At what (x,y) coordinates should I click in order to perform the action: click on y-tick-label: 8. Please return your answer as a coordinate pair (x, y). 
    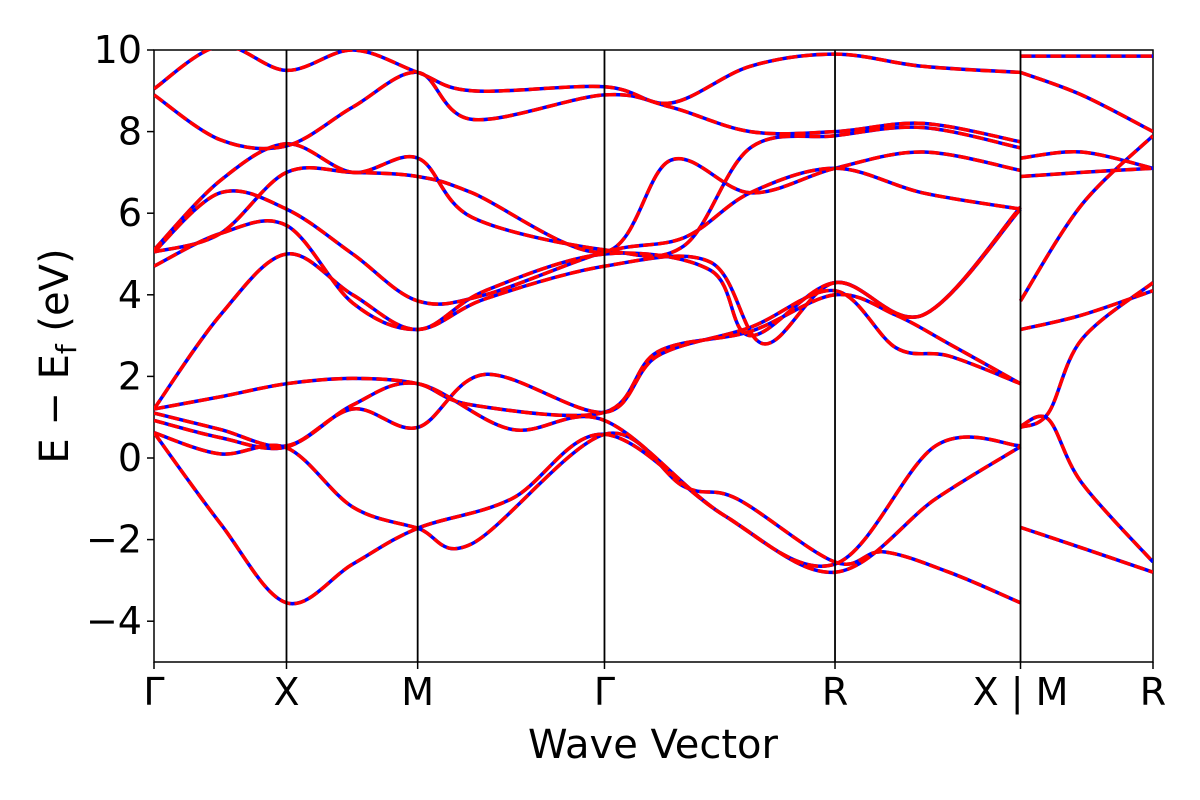
    Looking at the image, I should click on (130, 132).